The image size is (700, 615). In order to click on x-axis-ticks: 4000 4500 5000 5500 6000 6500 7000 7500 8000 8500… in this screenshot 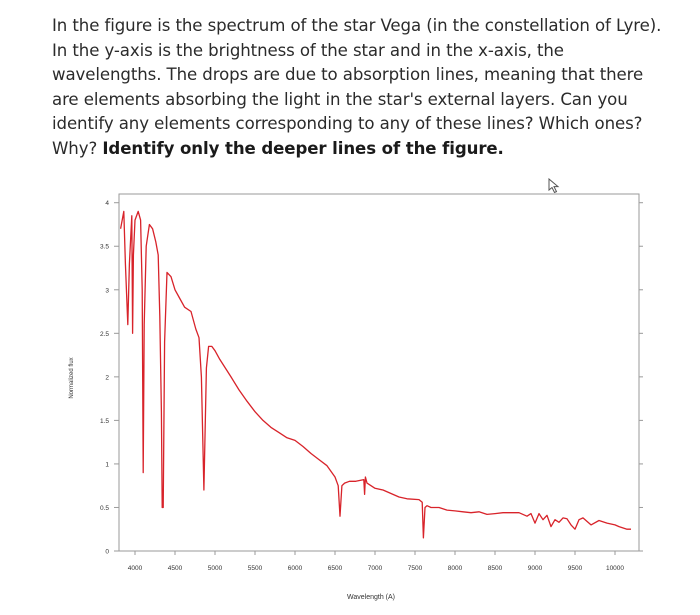, I will do `click(376, 561)`.